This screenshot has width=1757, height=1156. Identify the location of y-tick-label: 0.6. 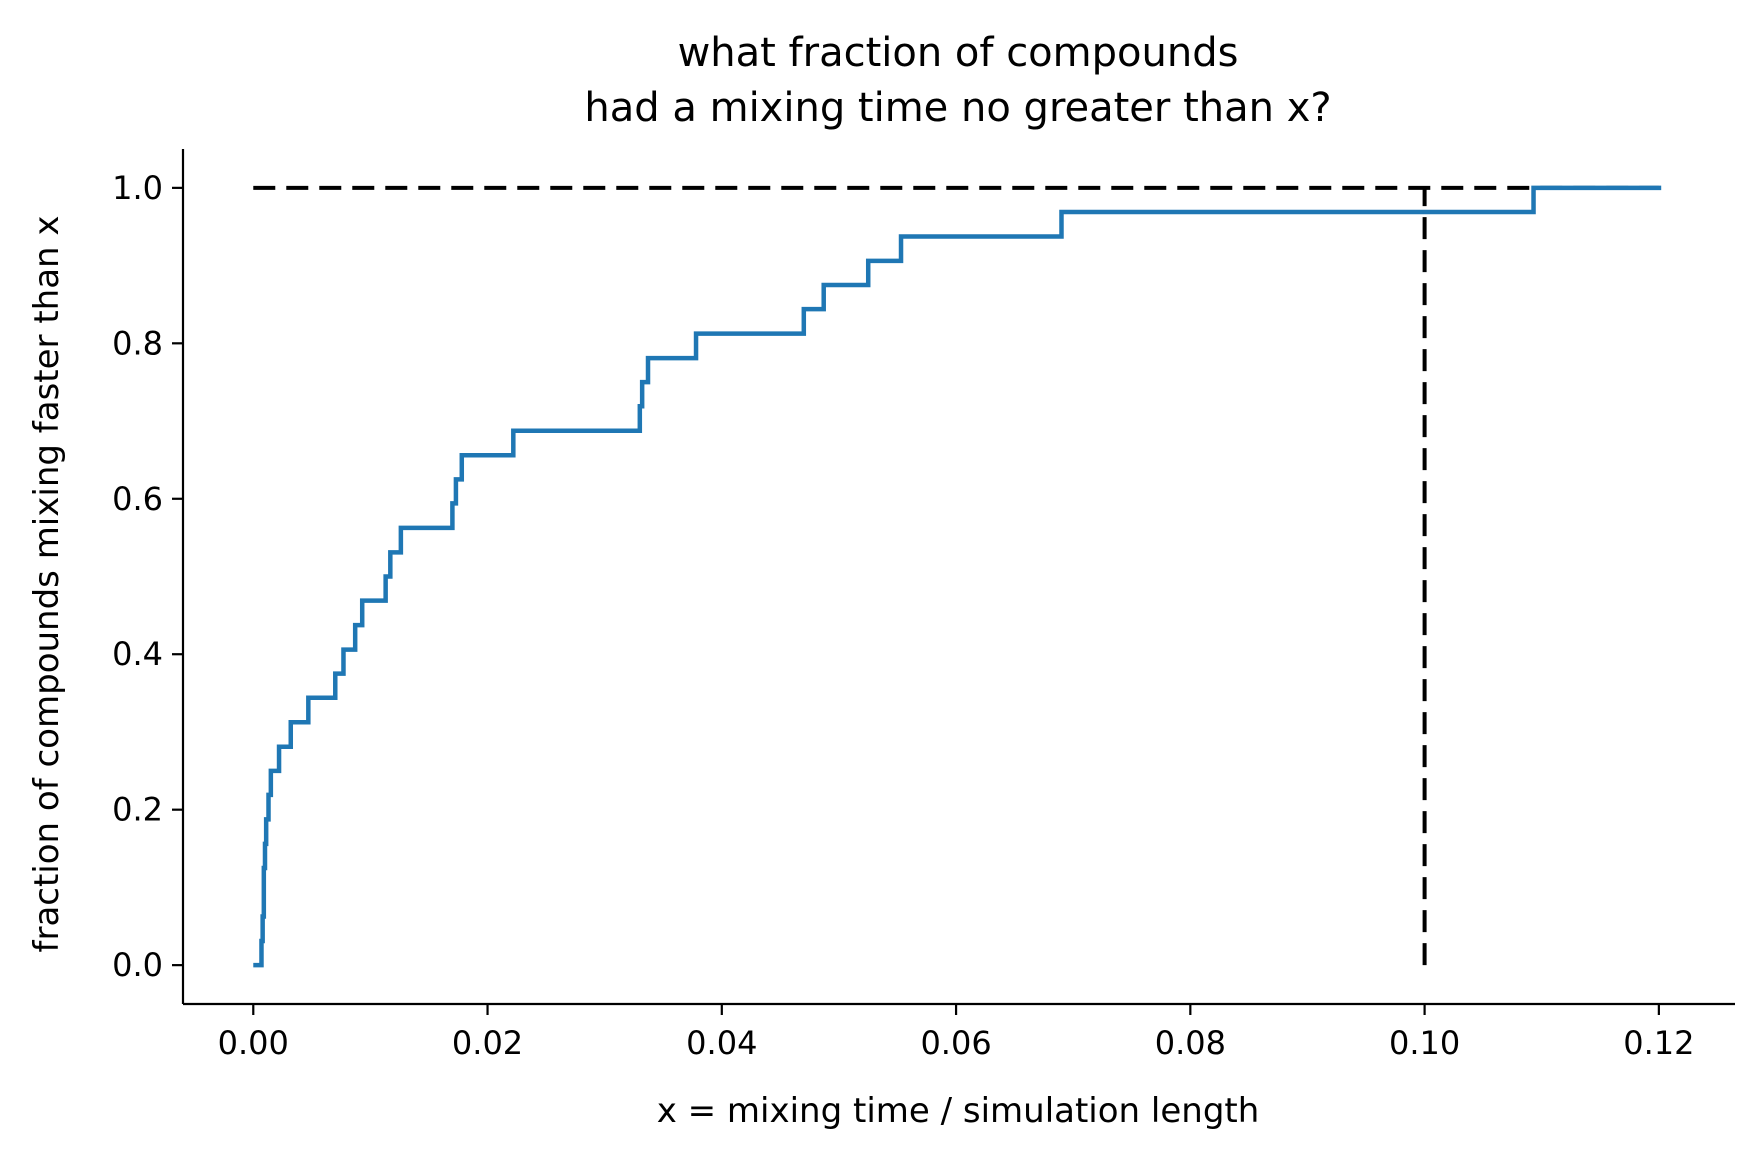
(137, 499).